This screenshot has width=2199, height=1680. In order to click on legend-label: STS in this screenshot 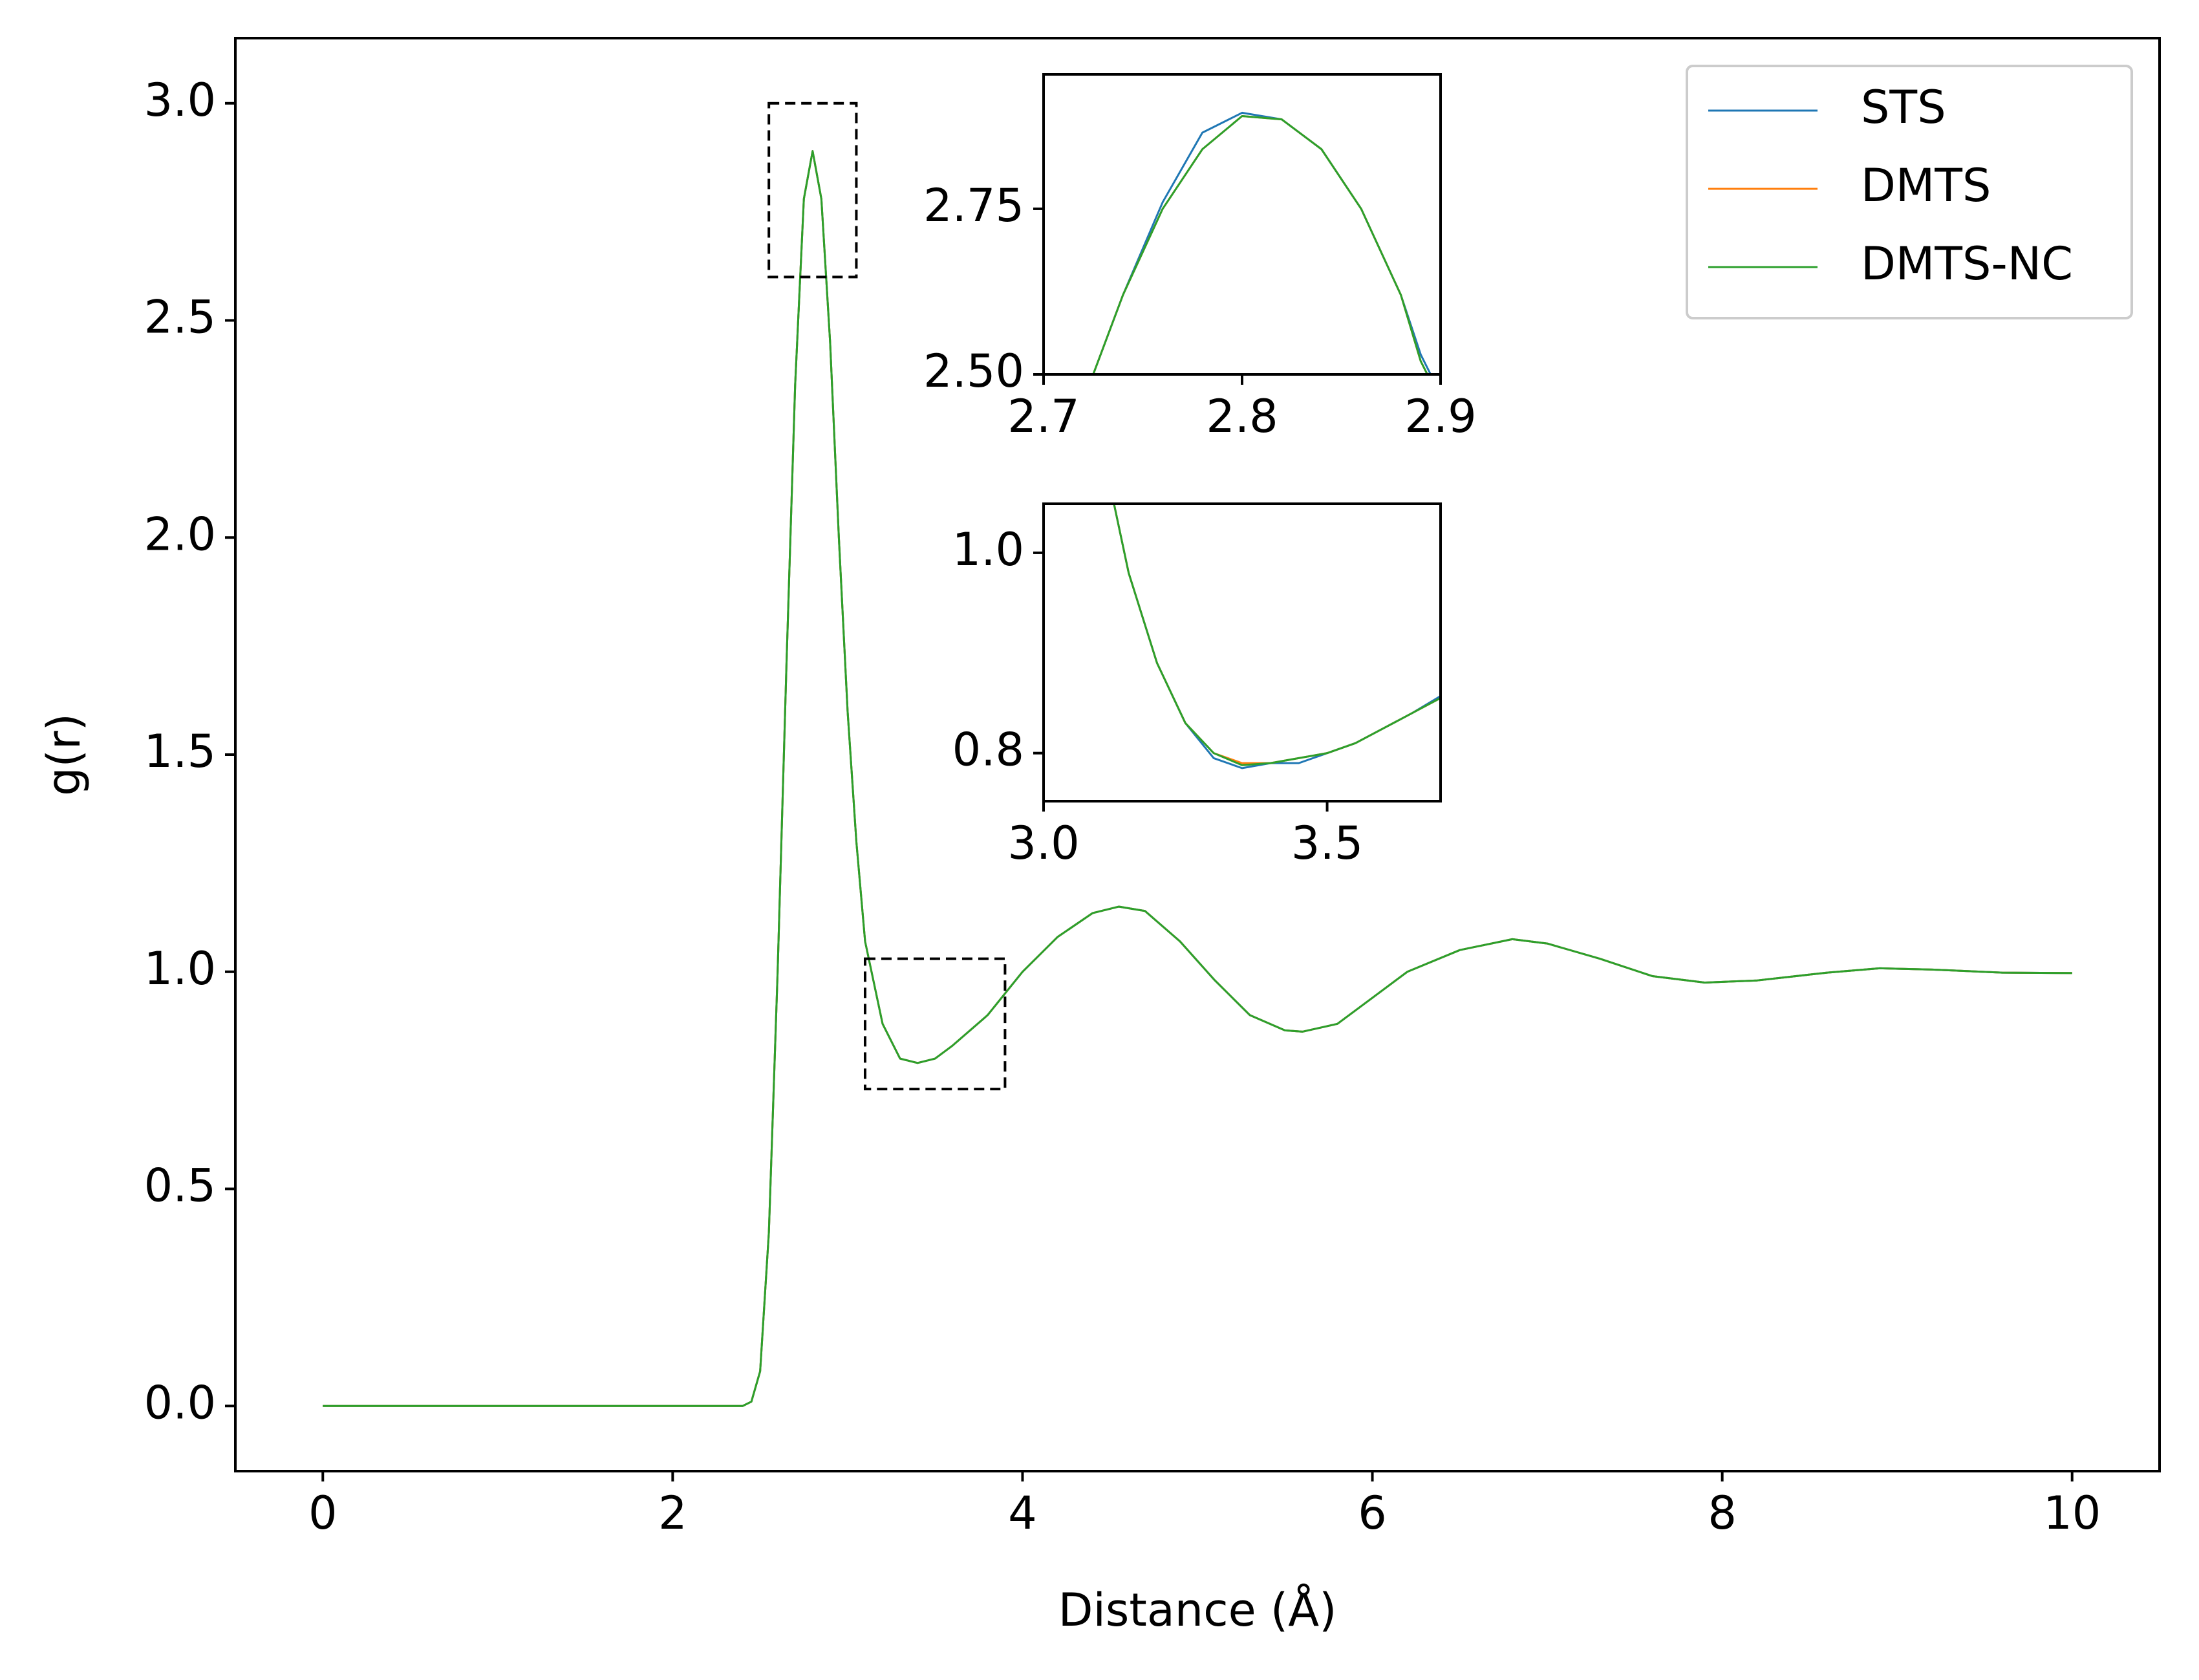, I will do `click(1903, 108)`.